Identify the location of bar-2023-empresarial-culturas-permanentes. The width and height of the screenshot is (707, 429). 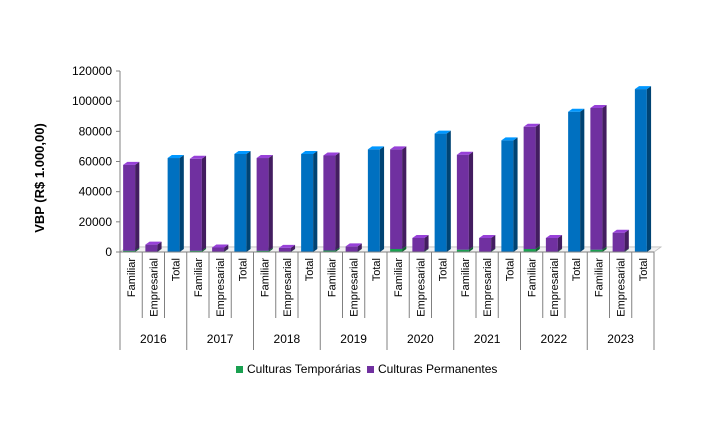
(620, 240).